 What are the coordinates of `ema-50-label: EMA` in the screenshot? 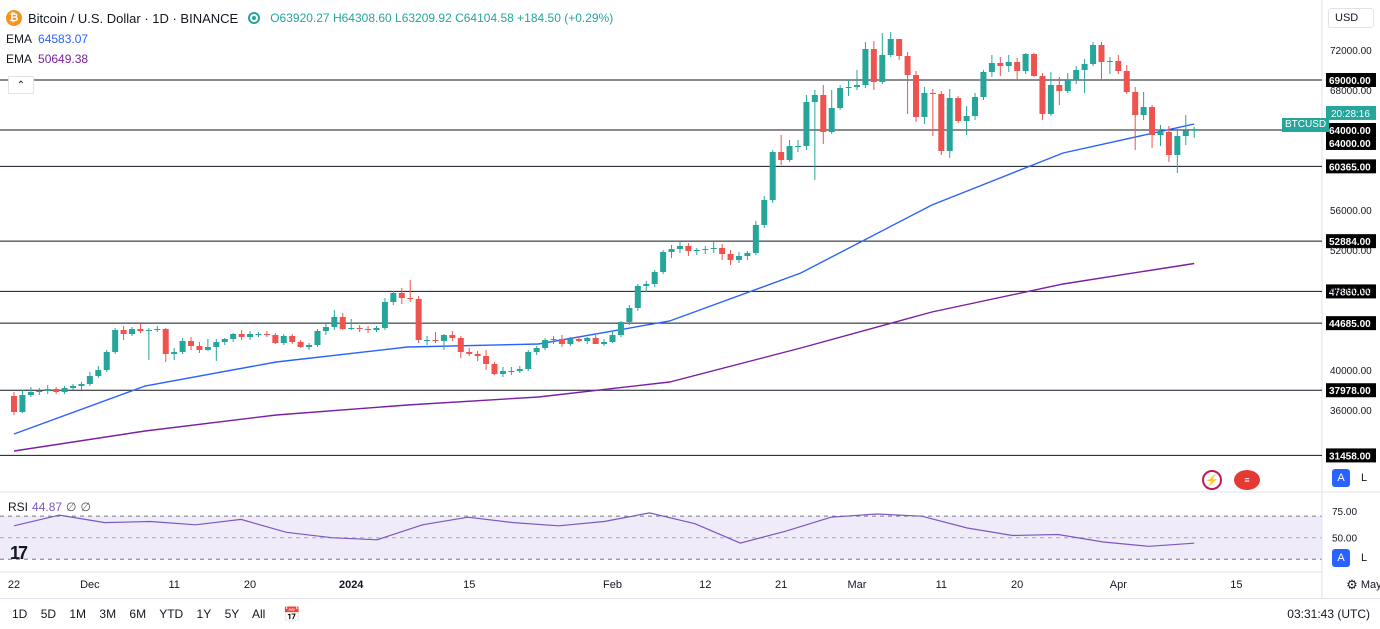 It's located at (19, 39).